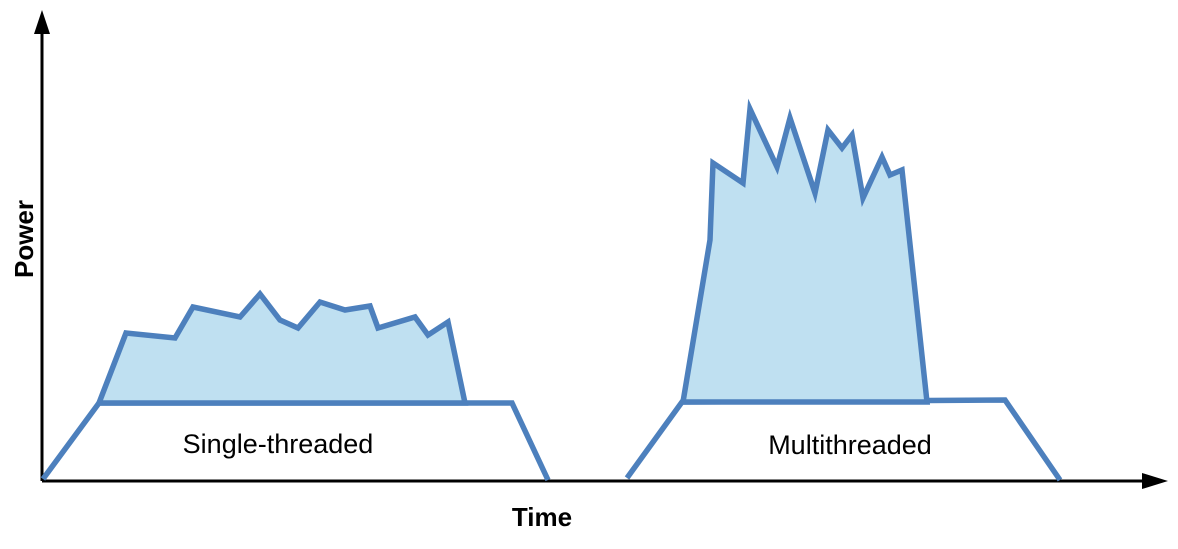 The width and height of the screenshot is (1178, 549). What do you see at coordinates (24, 239) in the screenshot?
I see `y-axis-label: Power` at bounding box center [24, 239].